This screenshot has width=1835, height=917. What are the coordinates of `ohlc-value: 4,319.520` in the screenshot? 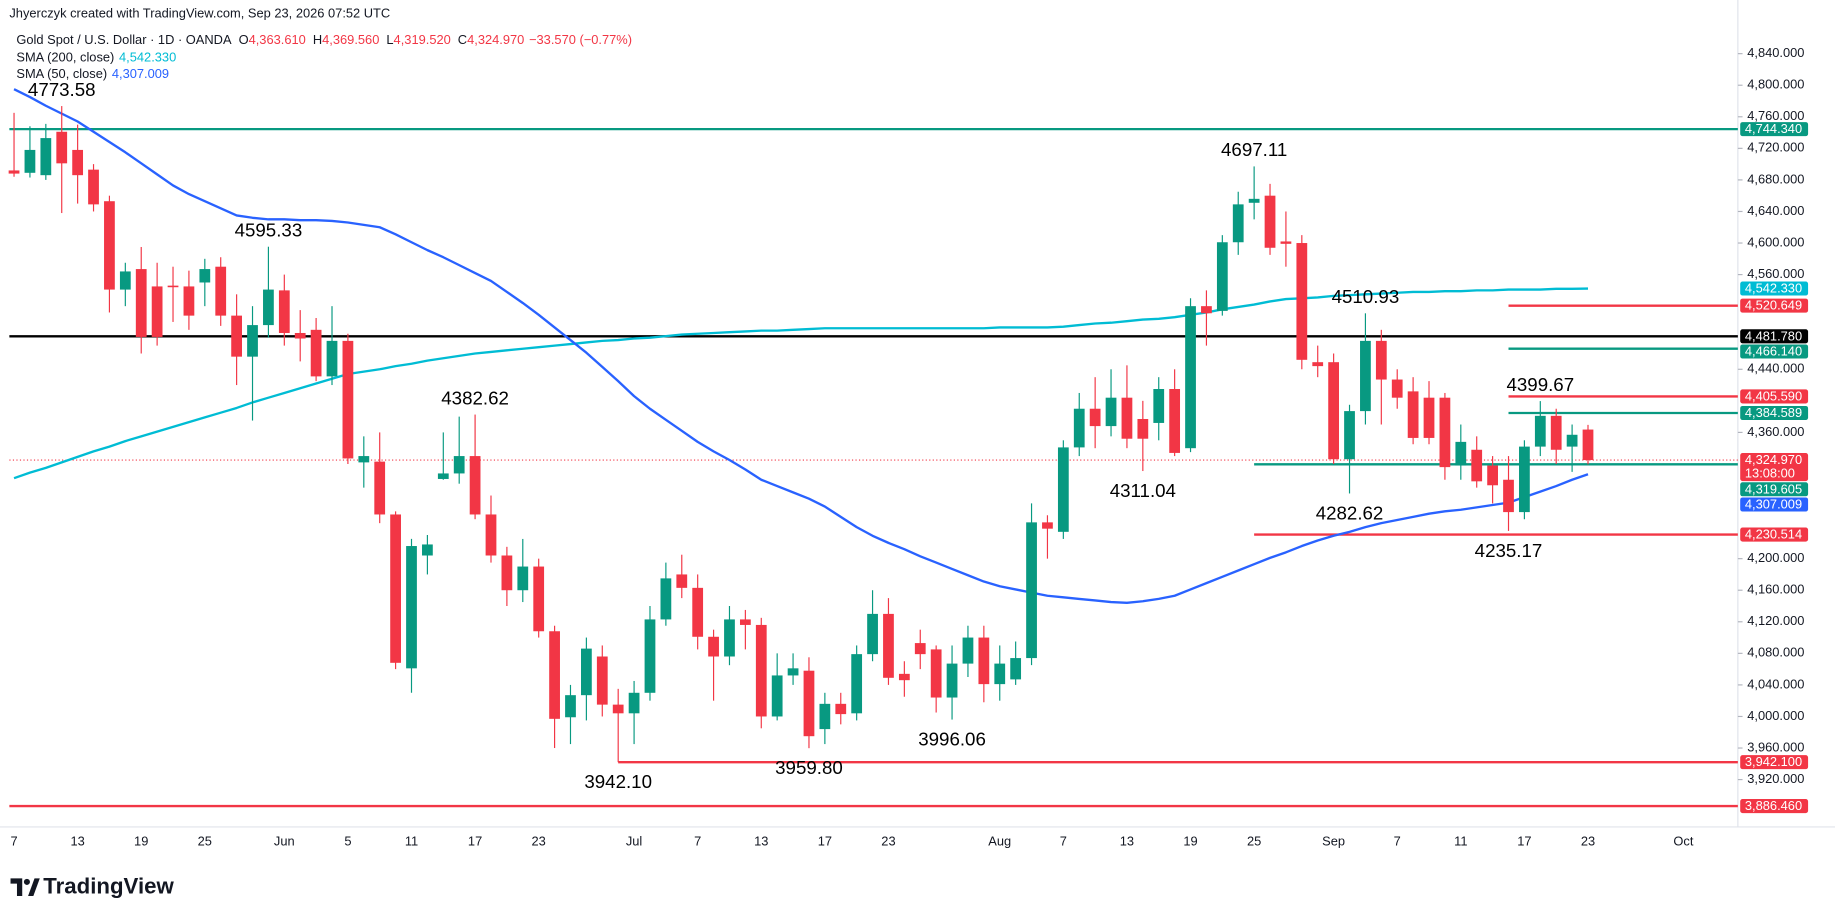 It's located at (422, 39).